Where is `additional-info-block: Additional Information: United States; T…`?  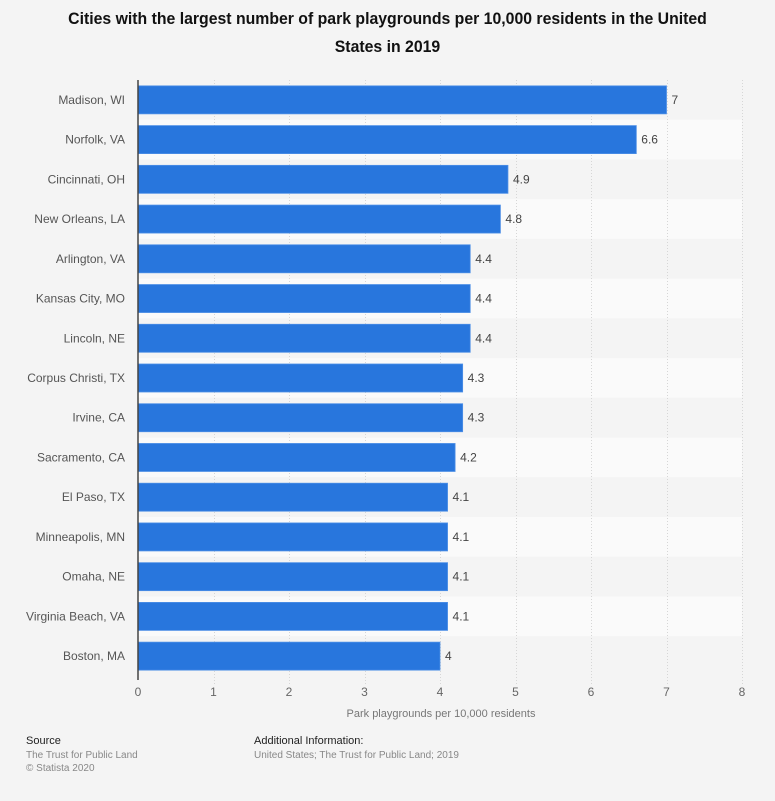
additional-info-block: Additional Information: United States; T… is located at coordinates (356, 748).